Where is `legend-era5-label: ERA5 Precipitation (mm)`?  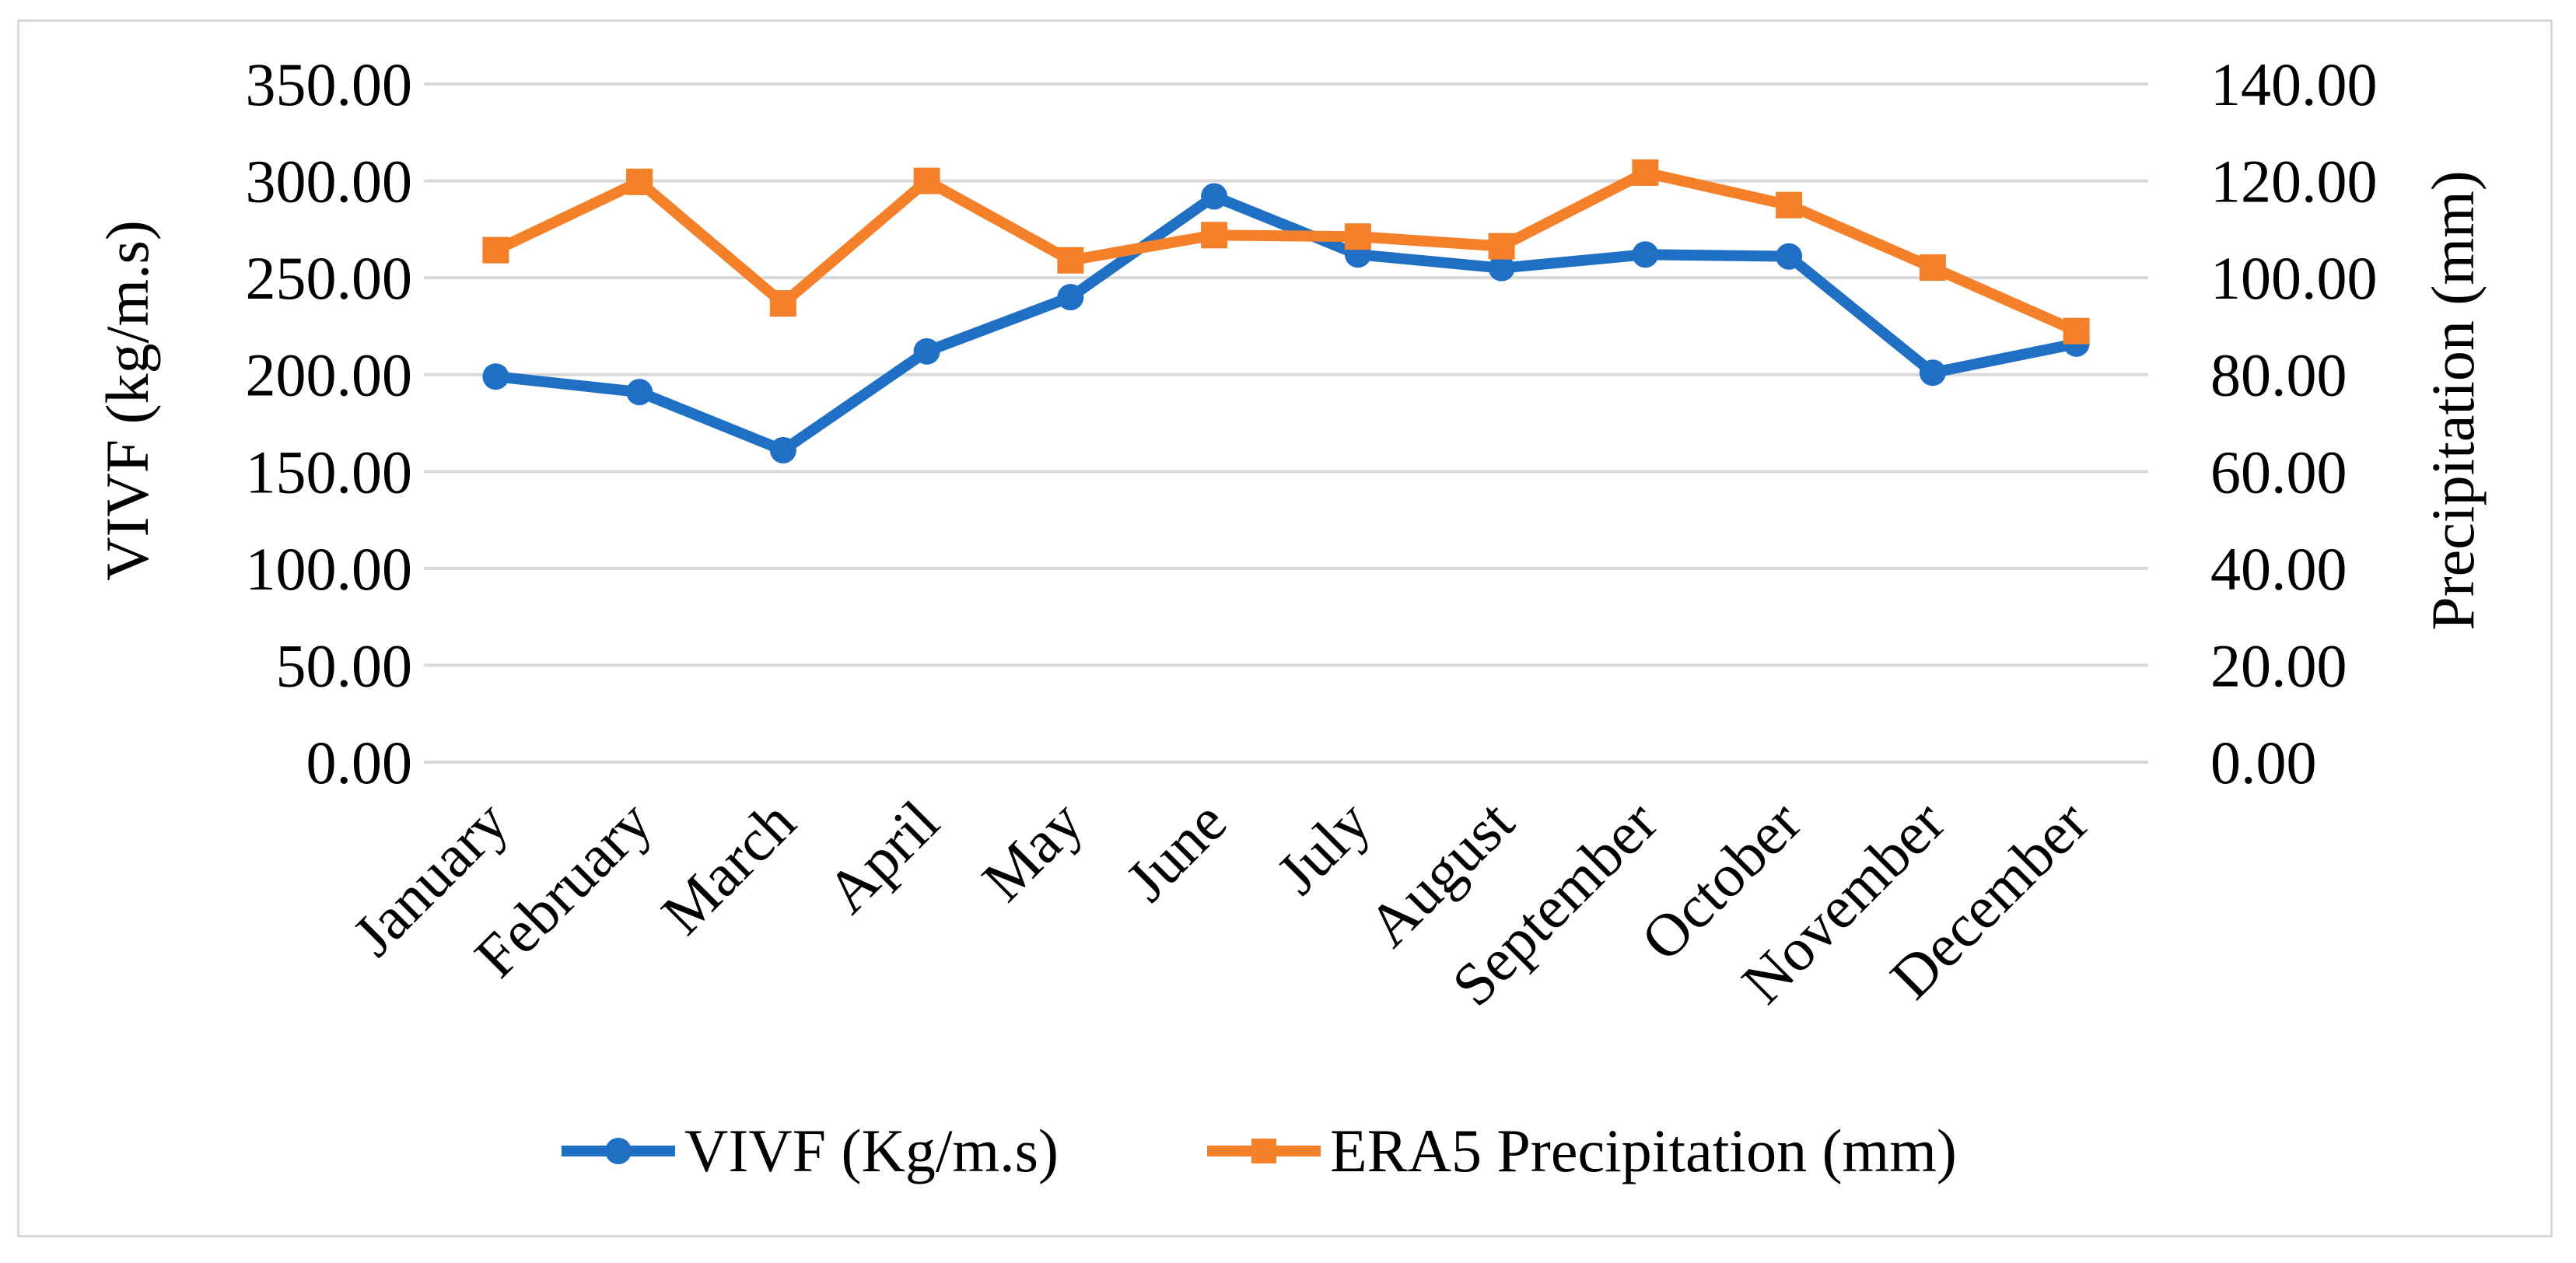 legend-era5-label: ERA5 Precipitation (mm) is located at coordinates (1644, 1150).